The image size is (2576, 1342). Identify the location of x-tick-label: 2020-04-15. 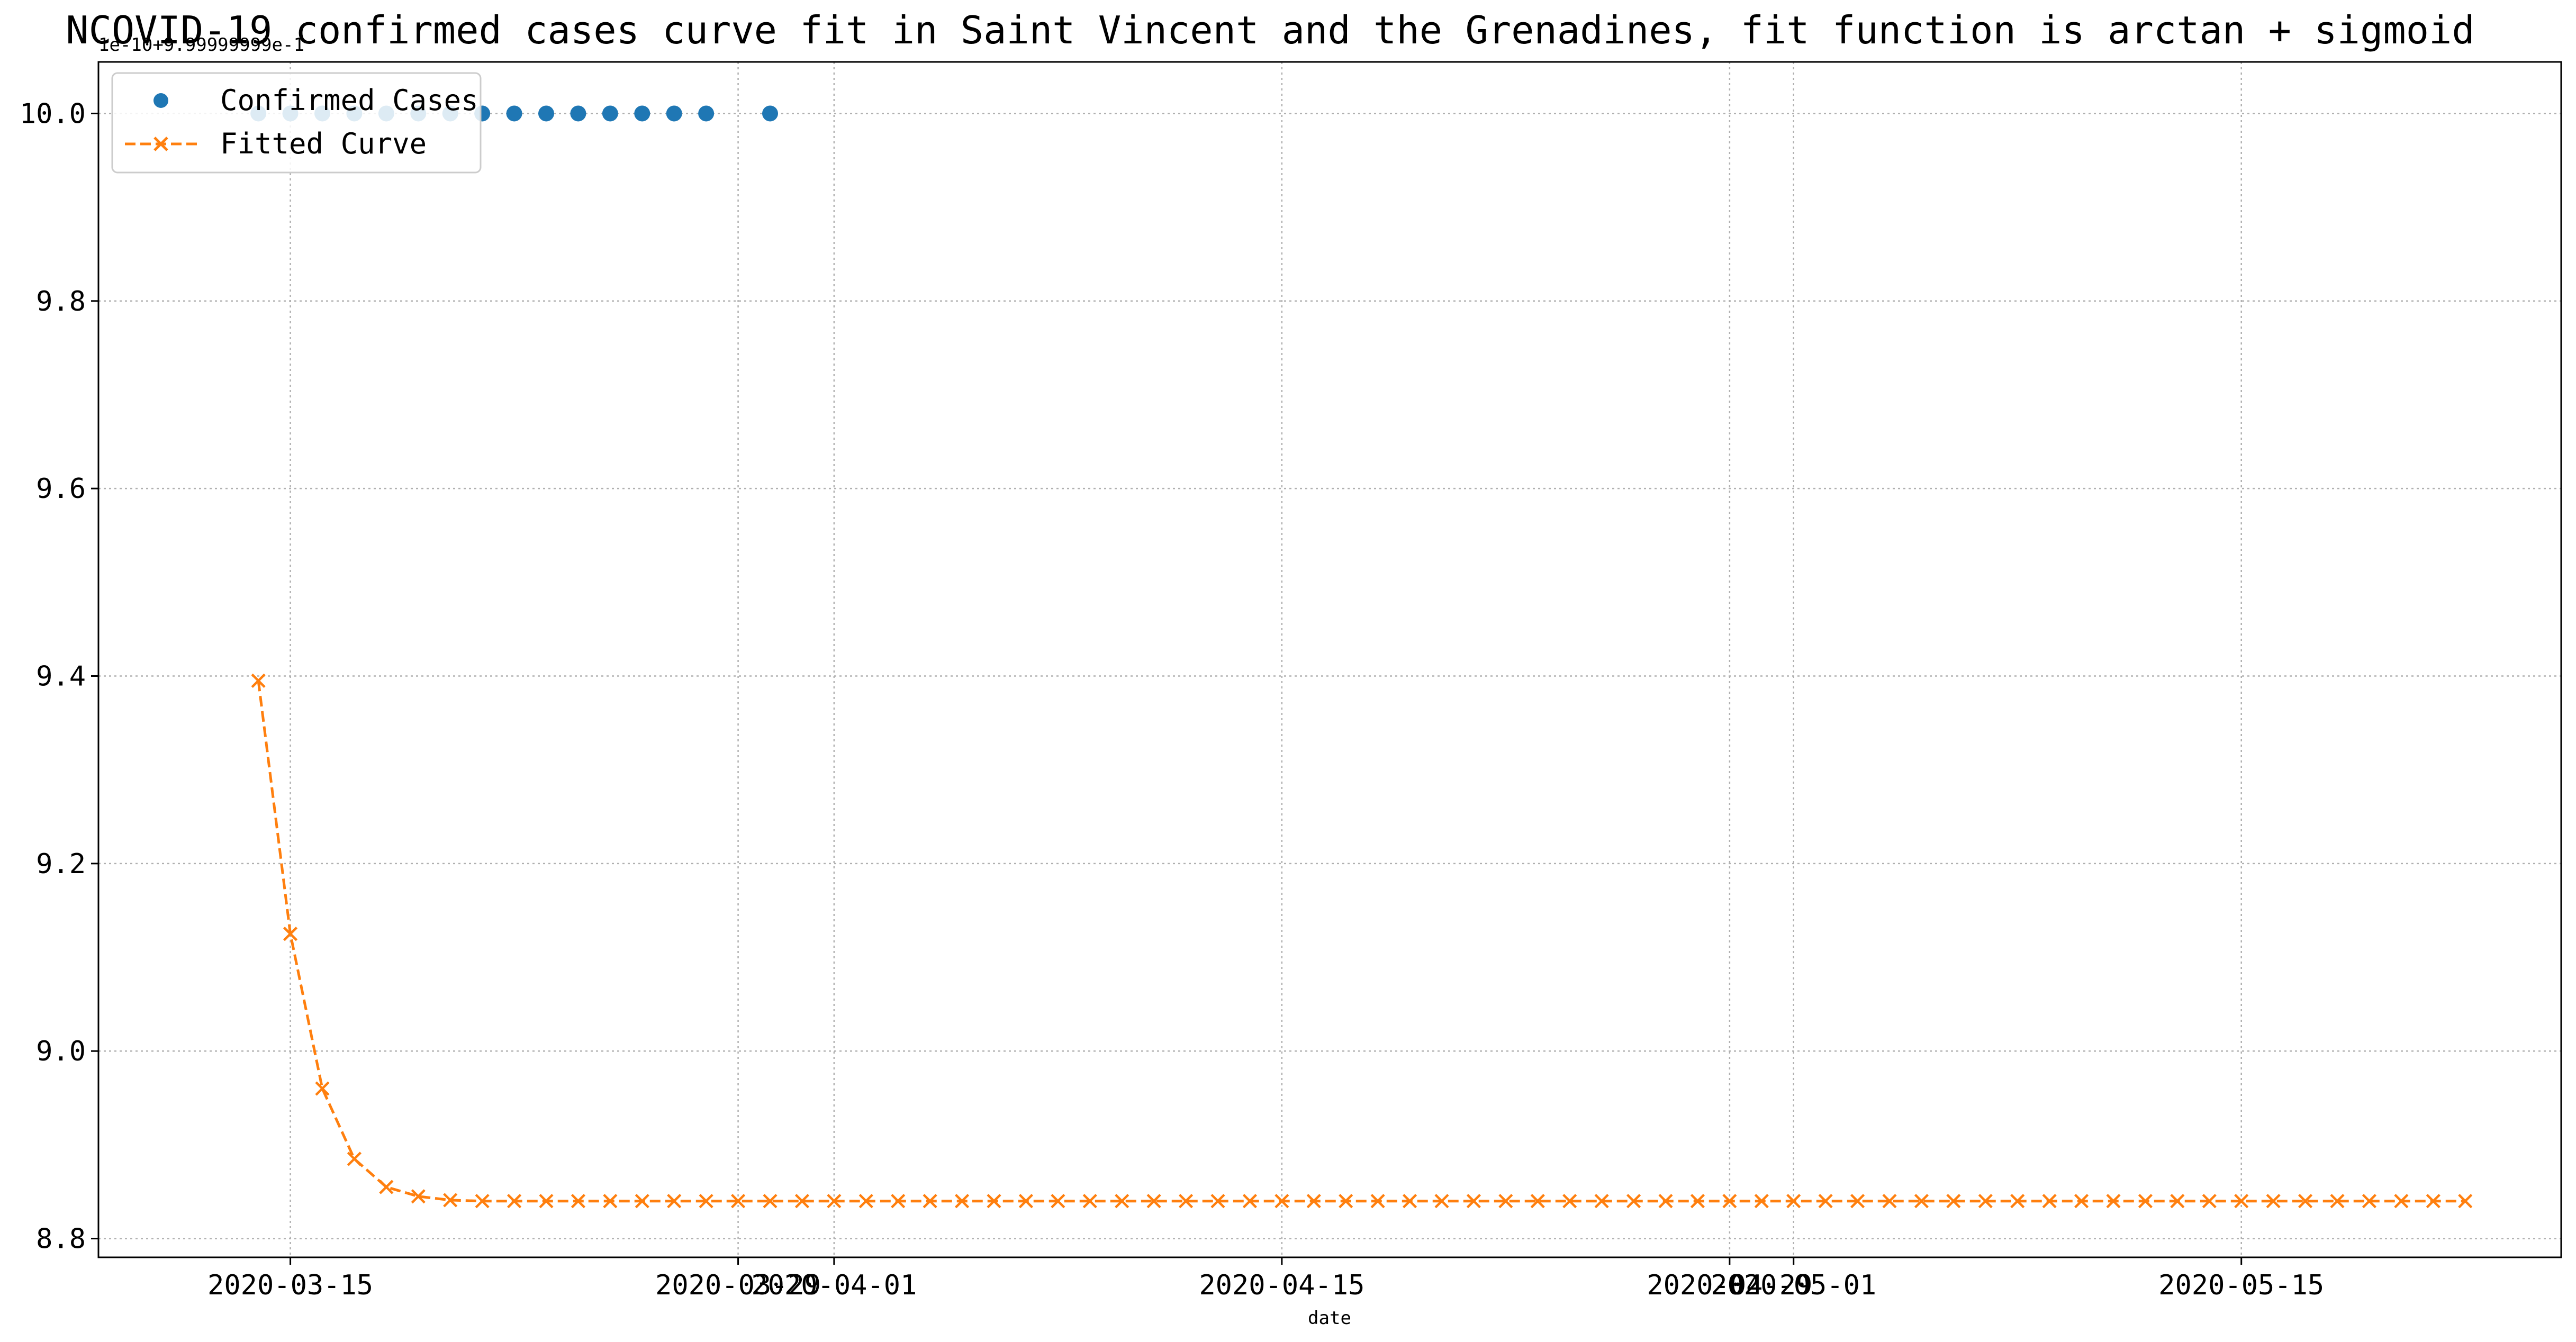
(1281, 1285).